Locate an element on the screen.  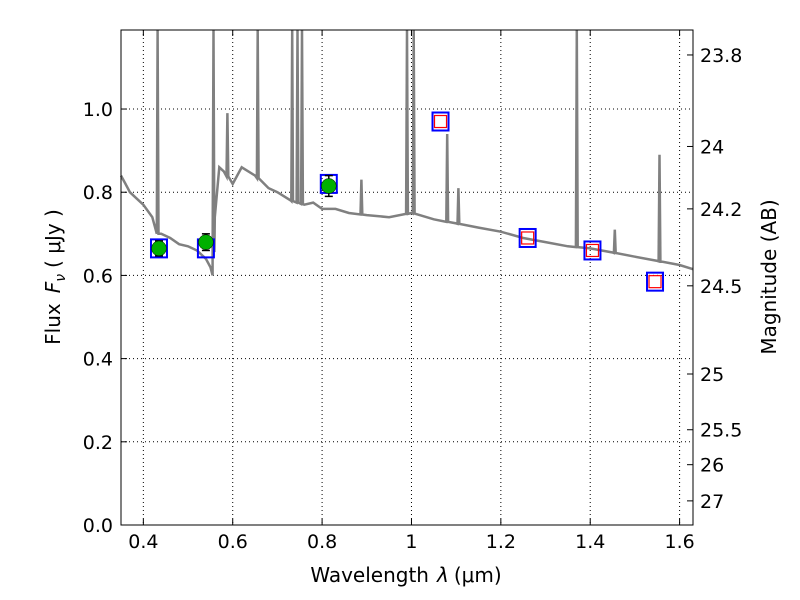
y-tick-label: 0.2 is located at coordinates (98, 443).